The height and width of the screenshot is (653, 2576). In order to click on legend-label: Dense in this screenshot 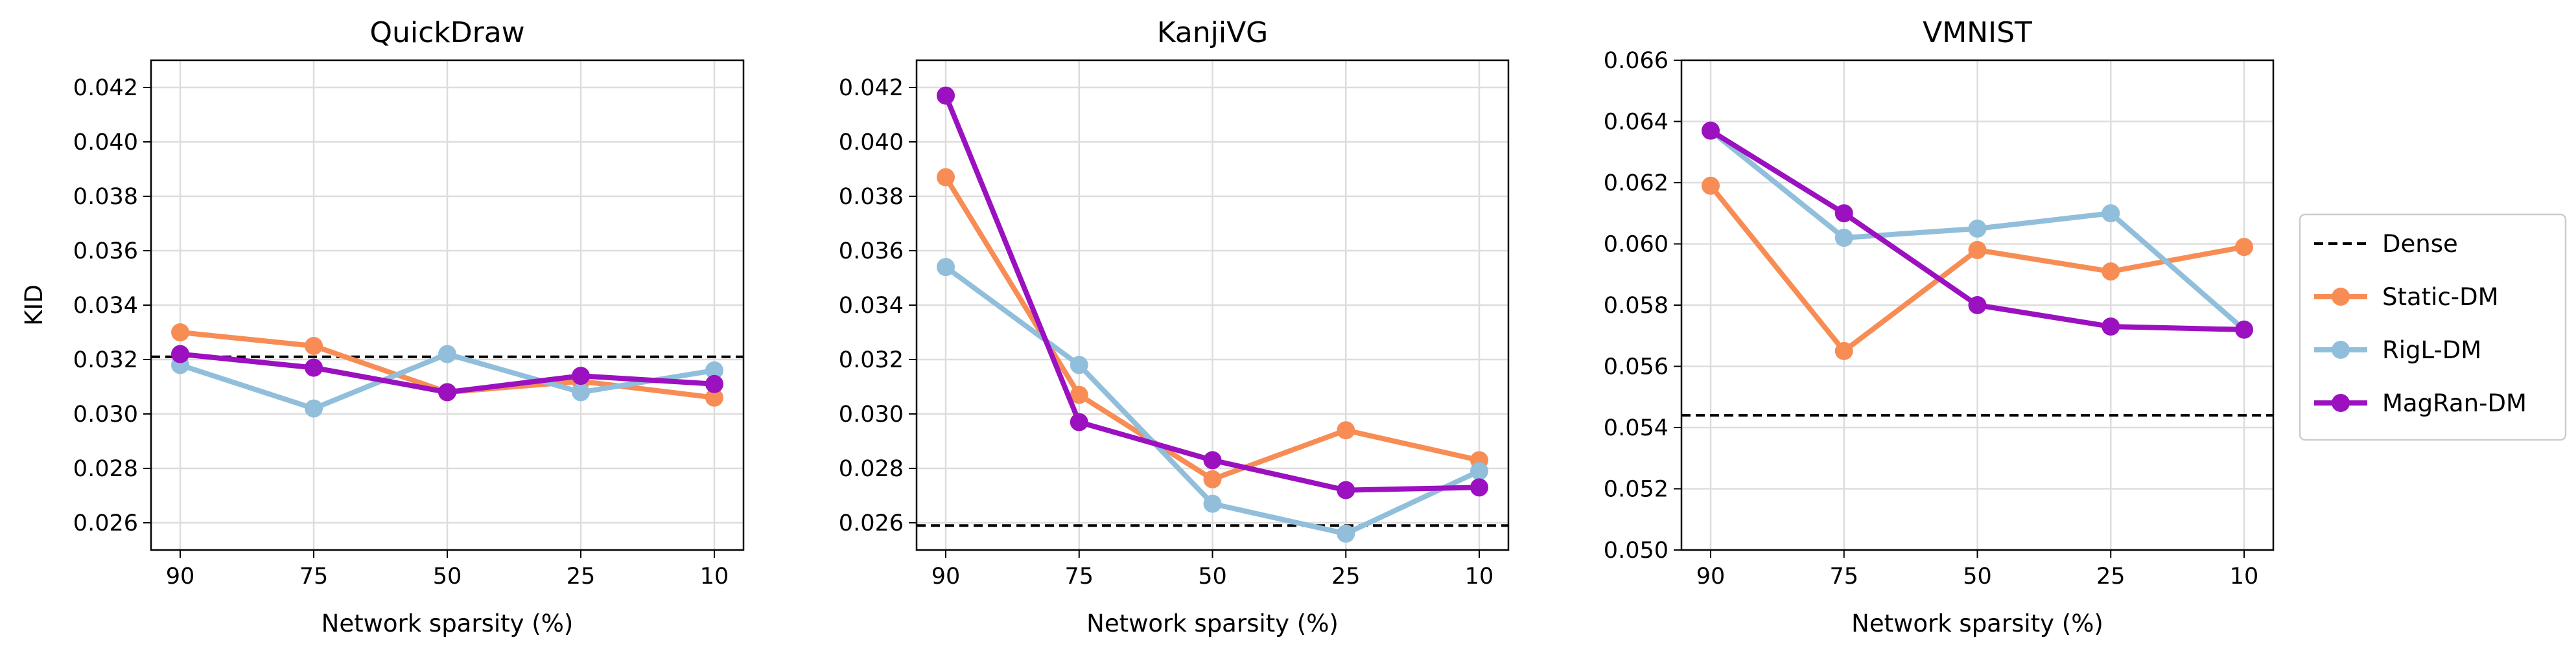, I will do `click(2420, 244)`.